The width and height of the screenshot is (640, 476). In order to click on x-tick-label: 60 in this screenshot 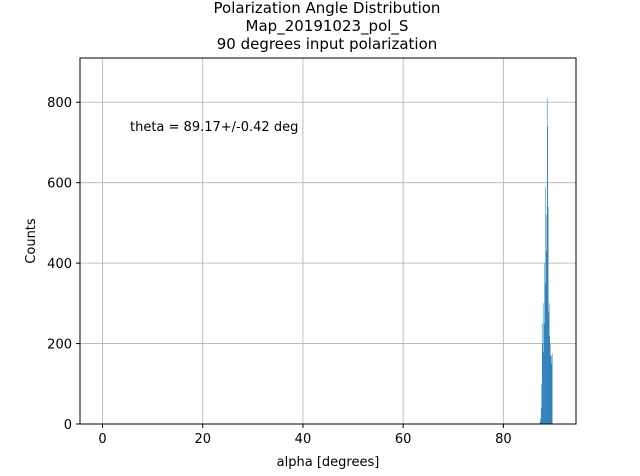, I will do `click(403, 439)`.